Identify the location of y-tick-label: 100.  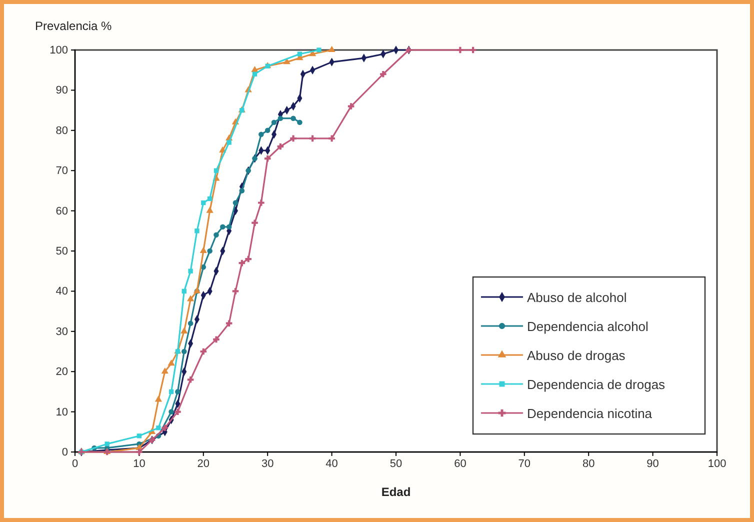
(59, 50).